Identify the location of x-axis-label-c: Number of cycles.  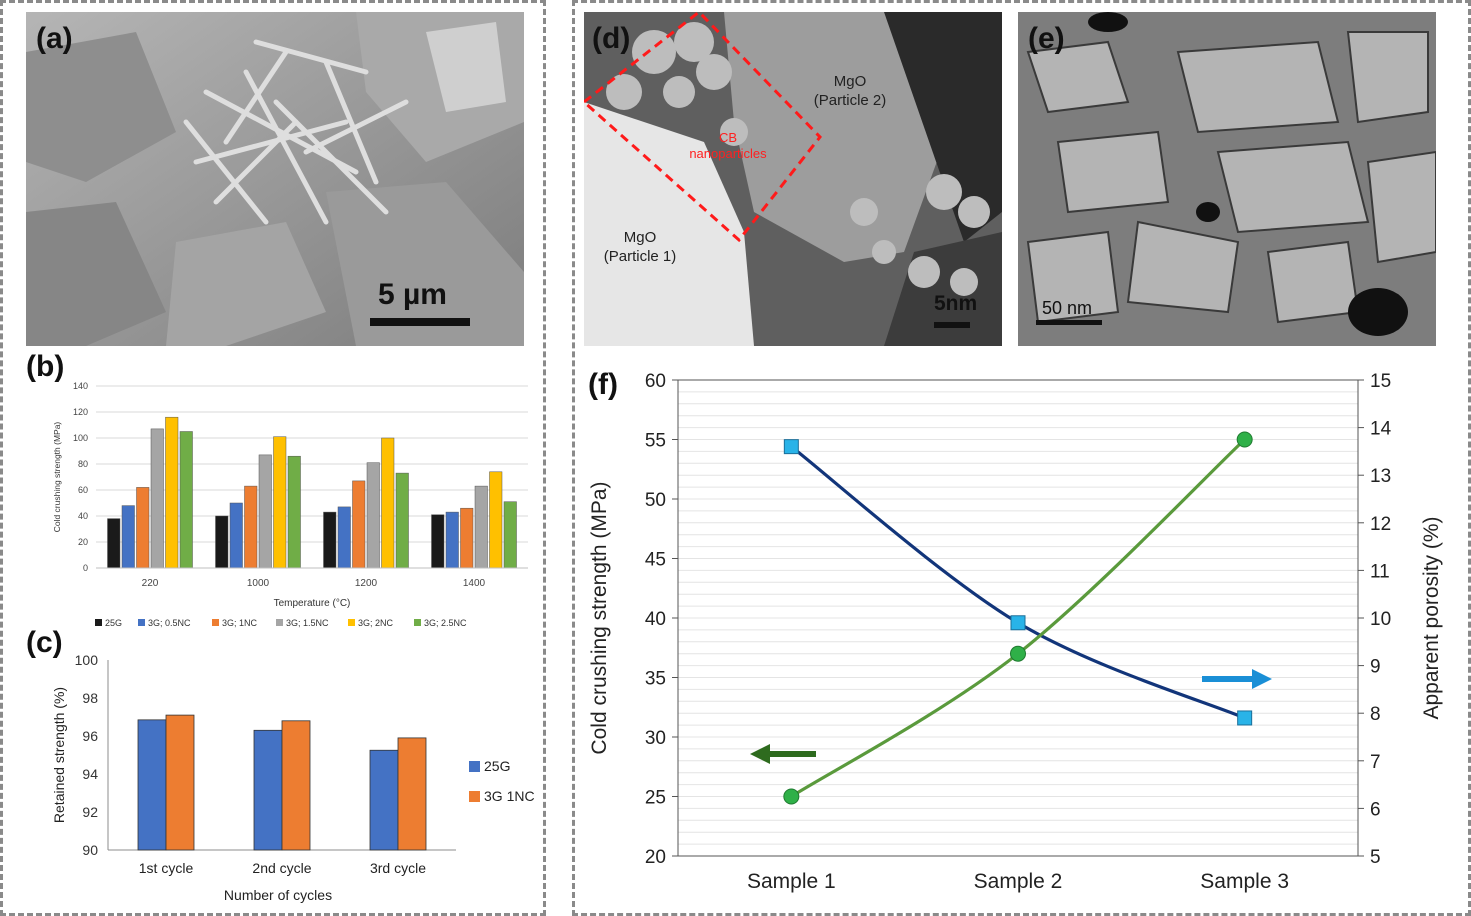
(278, 895).